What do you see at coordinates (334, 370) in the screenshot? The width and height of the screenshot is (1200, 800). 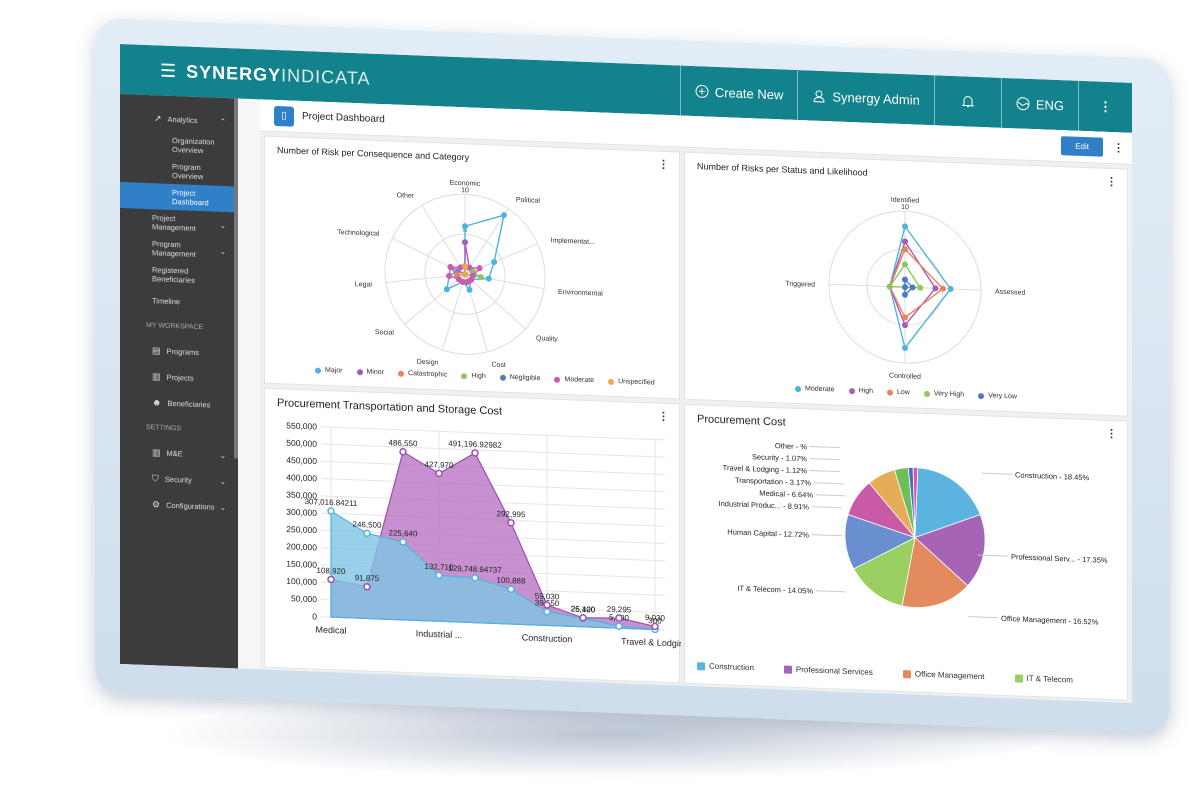 I see `legend-label: Major` at bounding box center [334, 370].